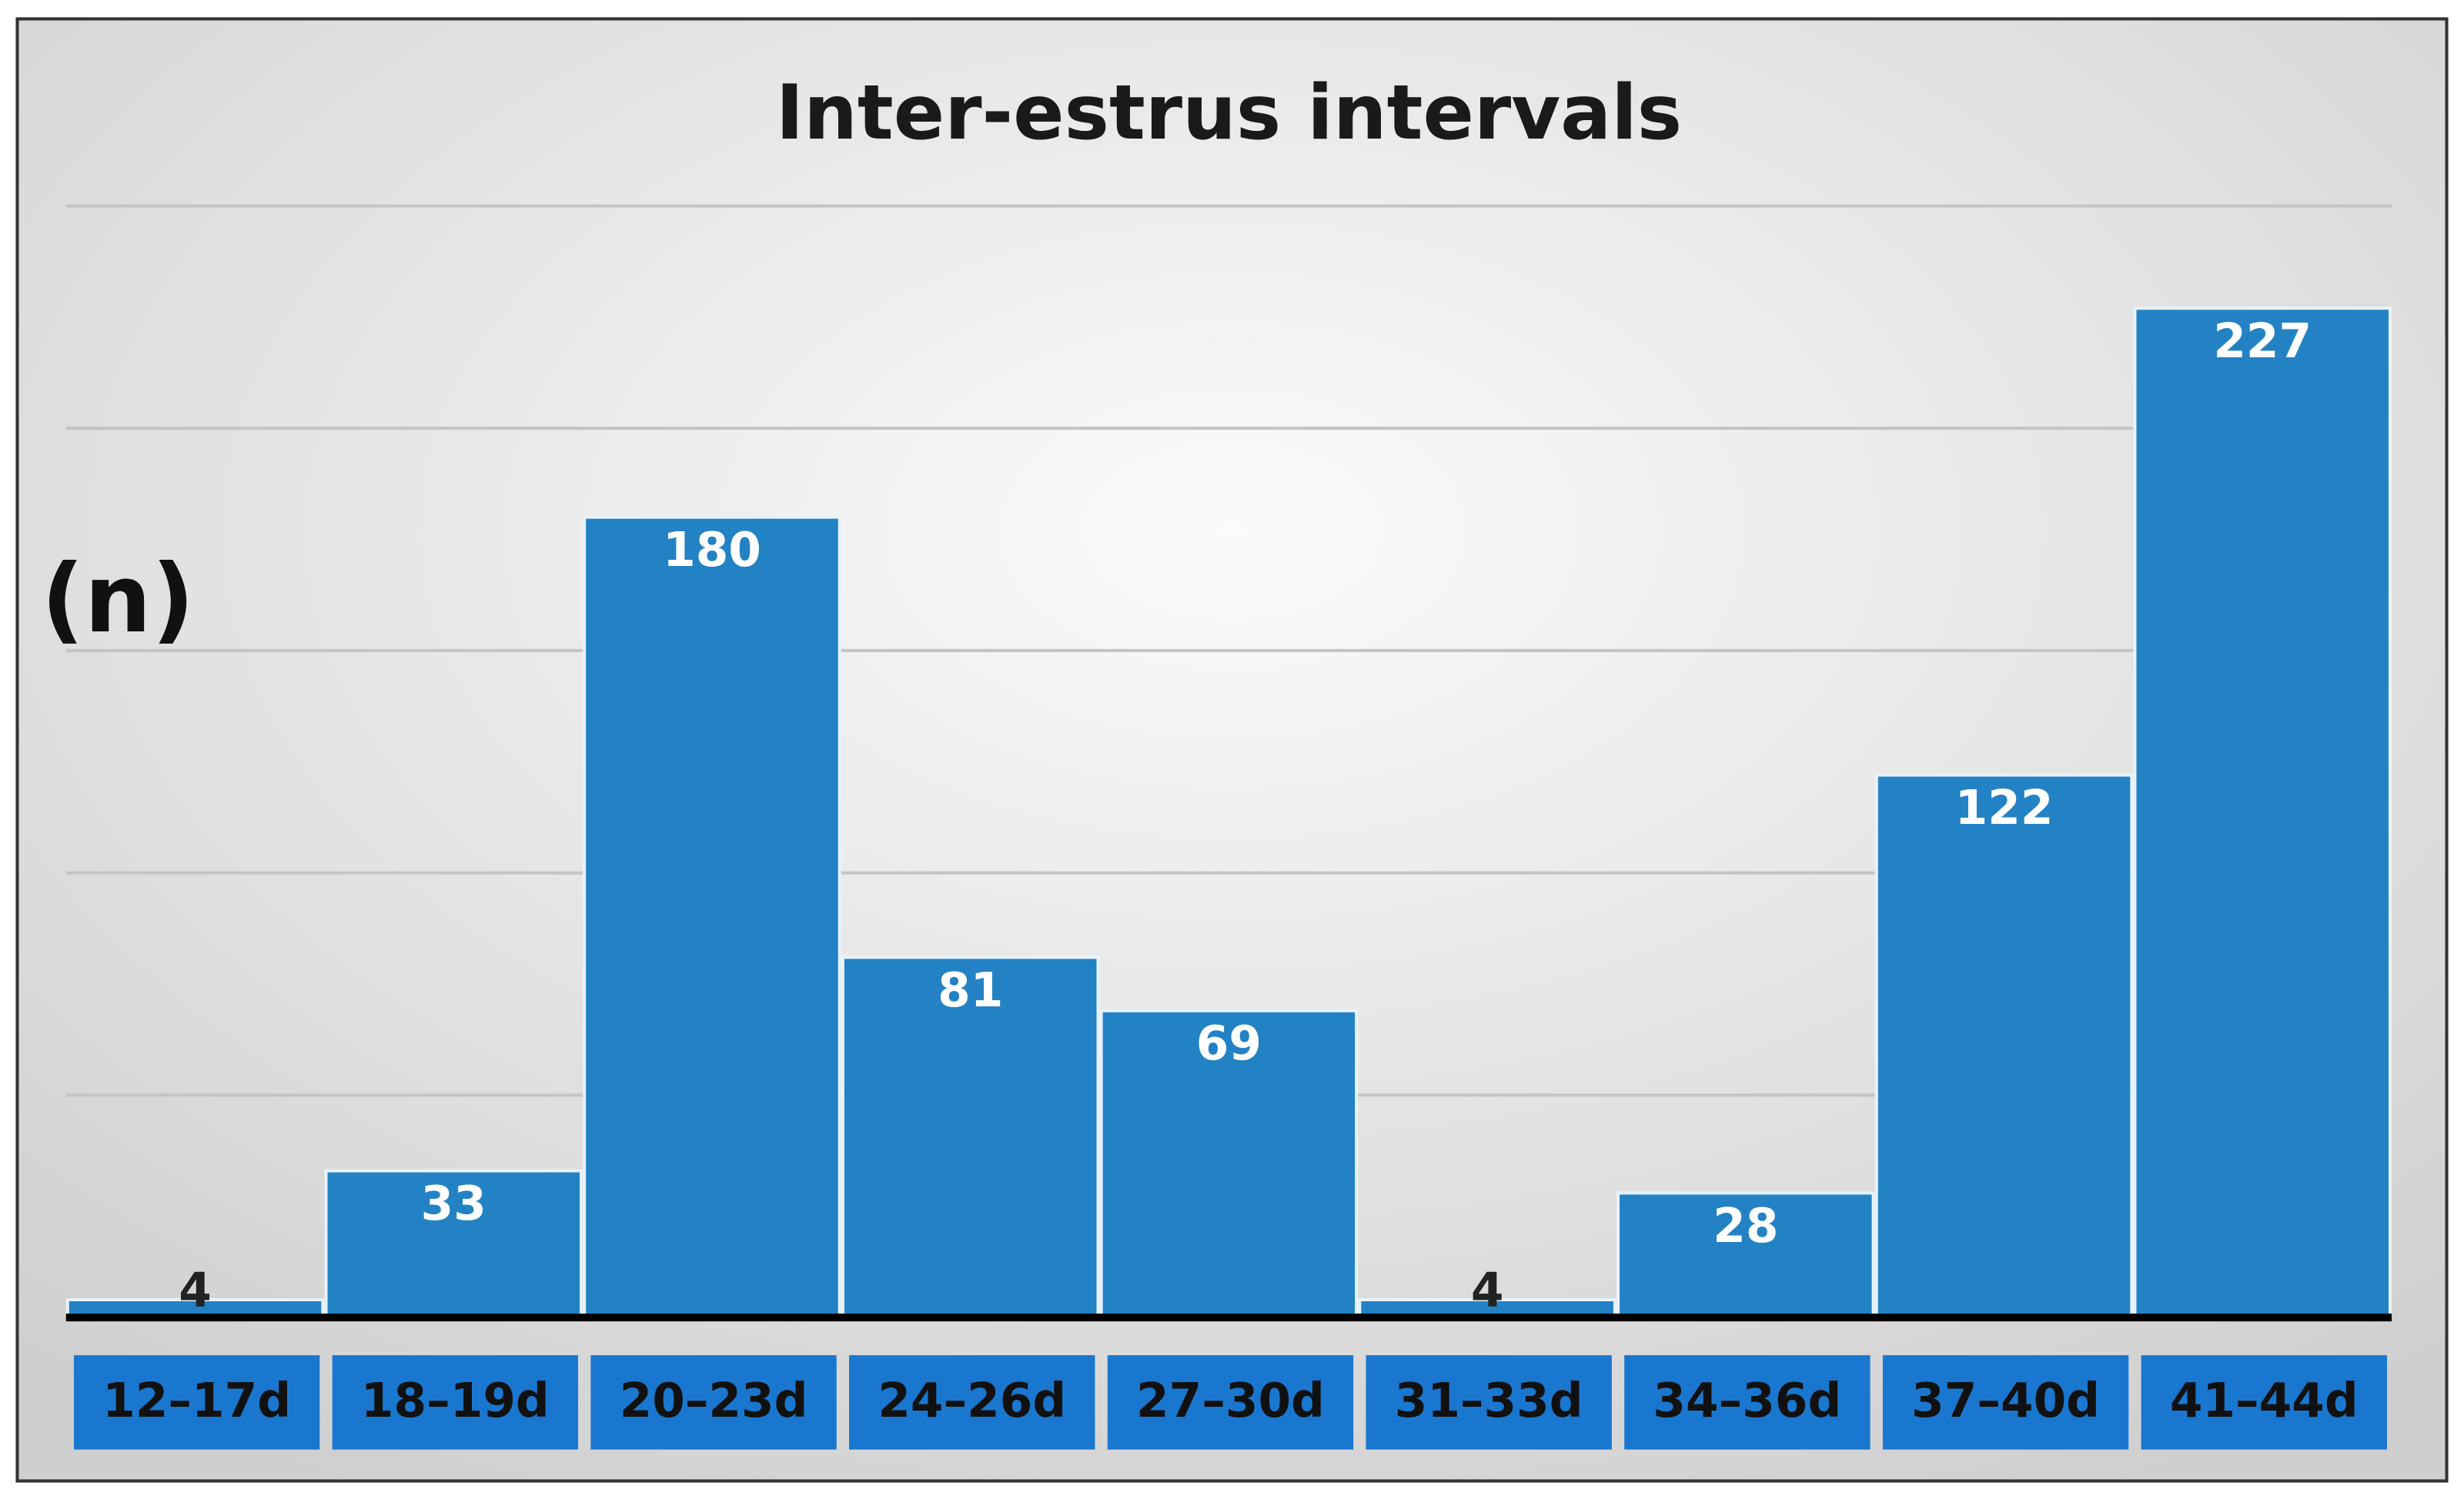 This screenshot has width=2464, height=1503. What do you see at coordinates (1745, 1226) in the screenshot?
I see `value-label: 28` at bounding box center [1745, 1226].